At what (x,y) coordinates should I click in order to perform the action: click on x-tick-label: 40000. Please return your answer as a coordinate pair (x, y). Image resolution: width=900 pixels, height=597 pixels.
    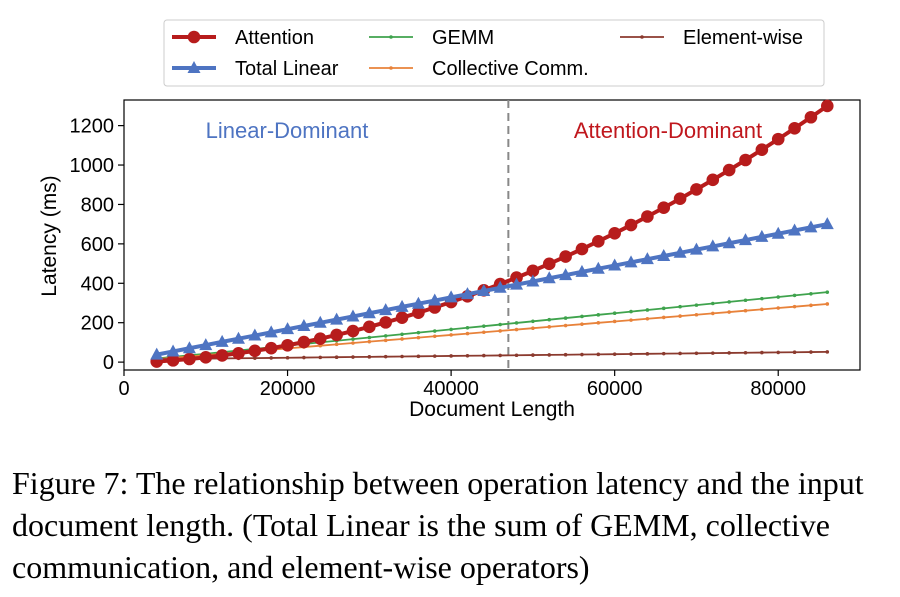
    Looking at the image, I should click on (451, 389).